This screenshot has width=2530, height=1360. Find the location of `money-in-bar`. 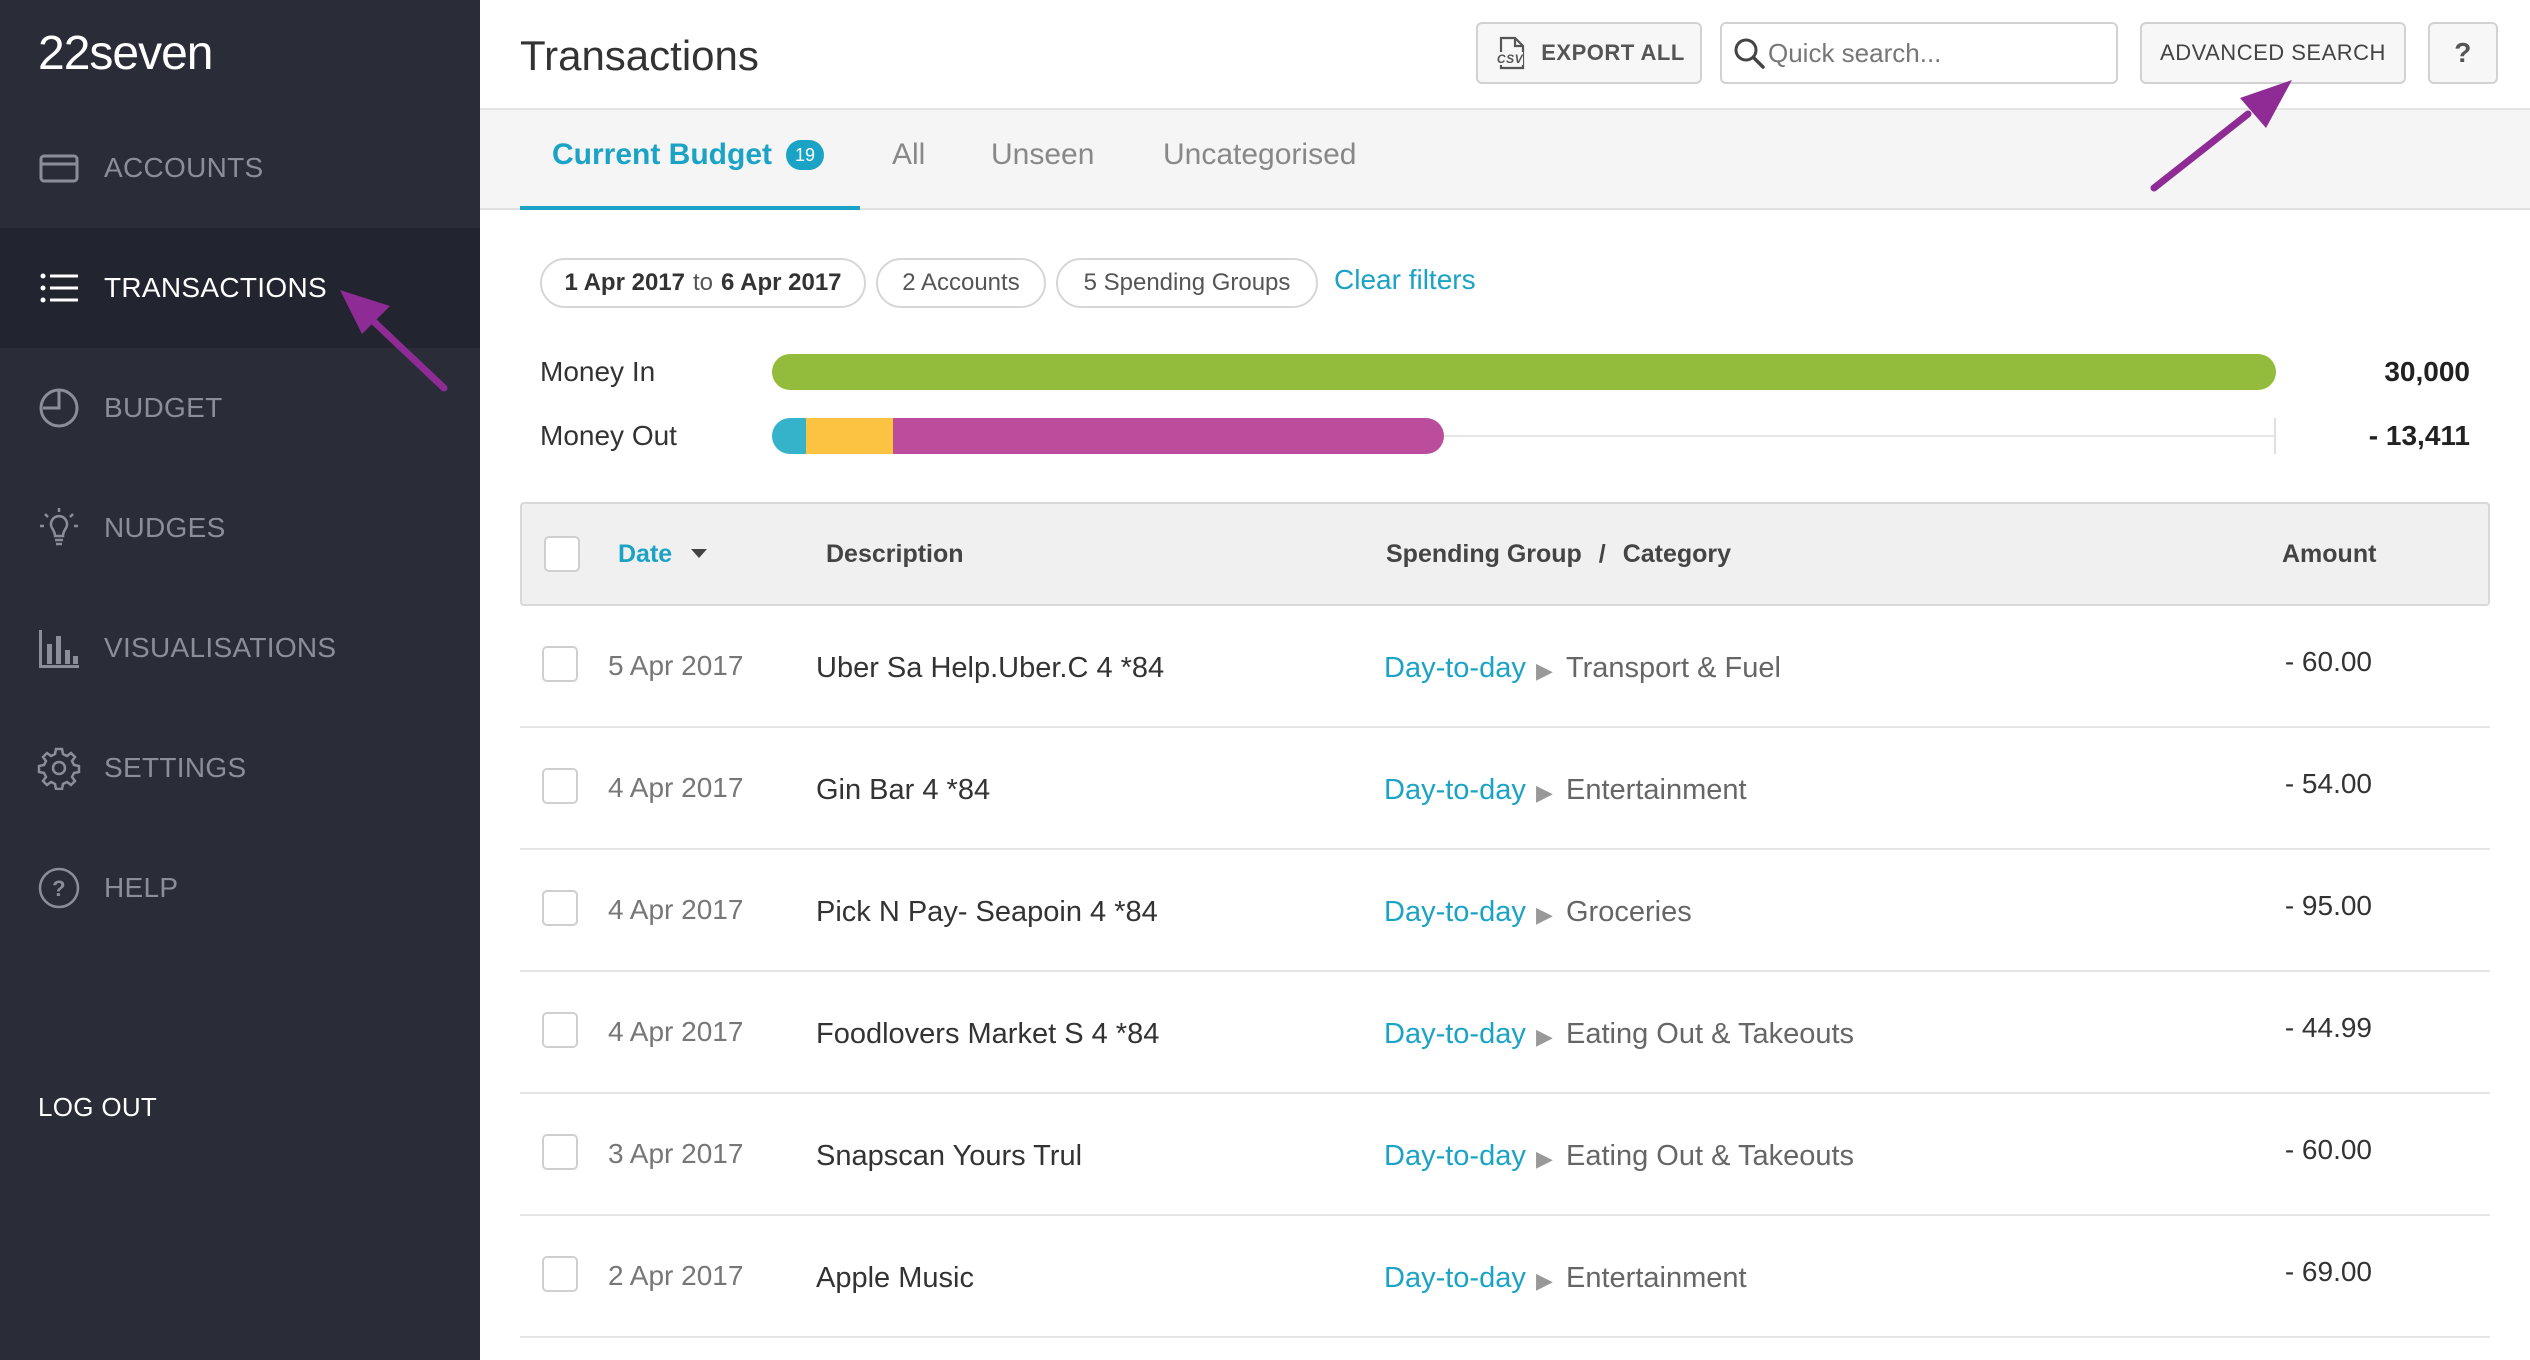

money-in-bar is located at coordinates (1524, 372).